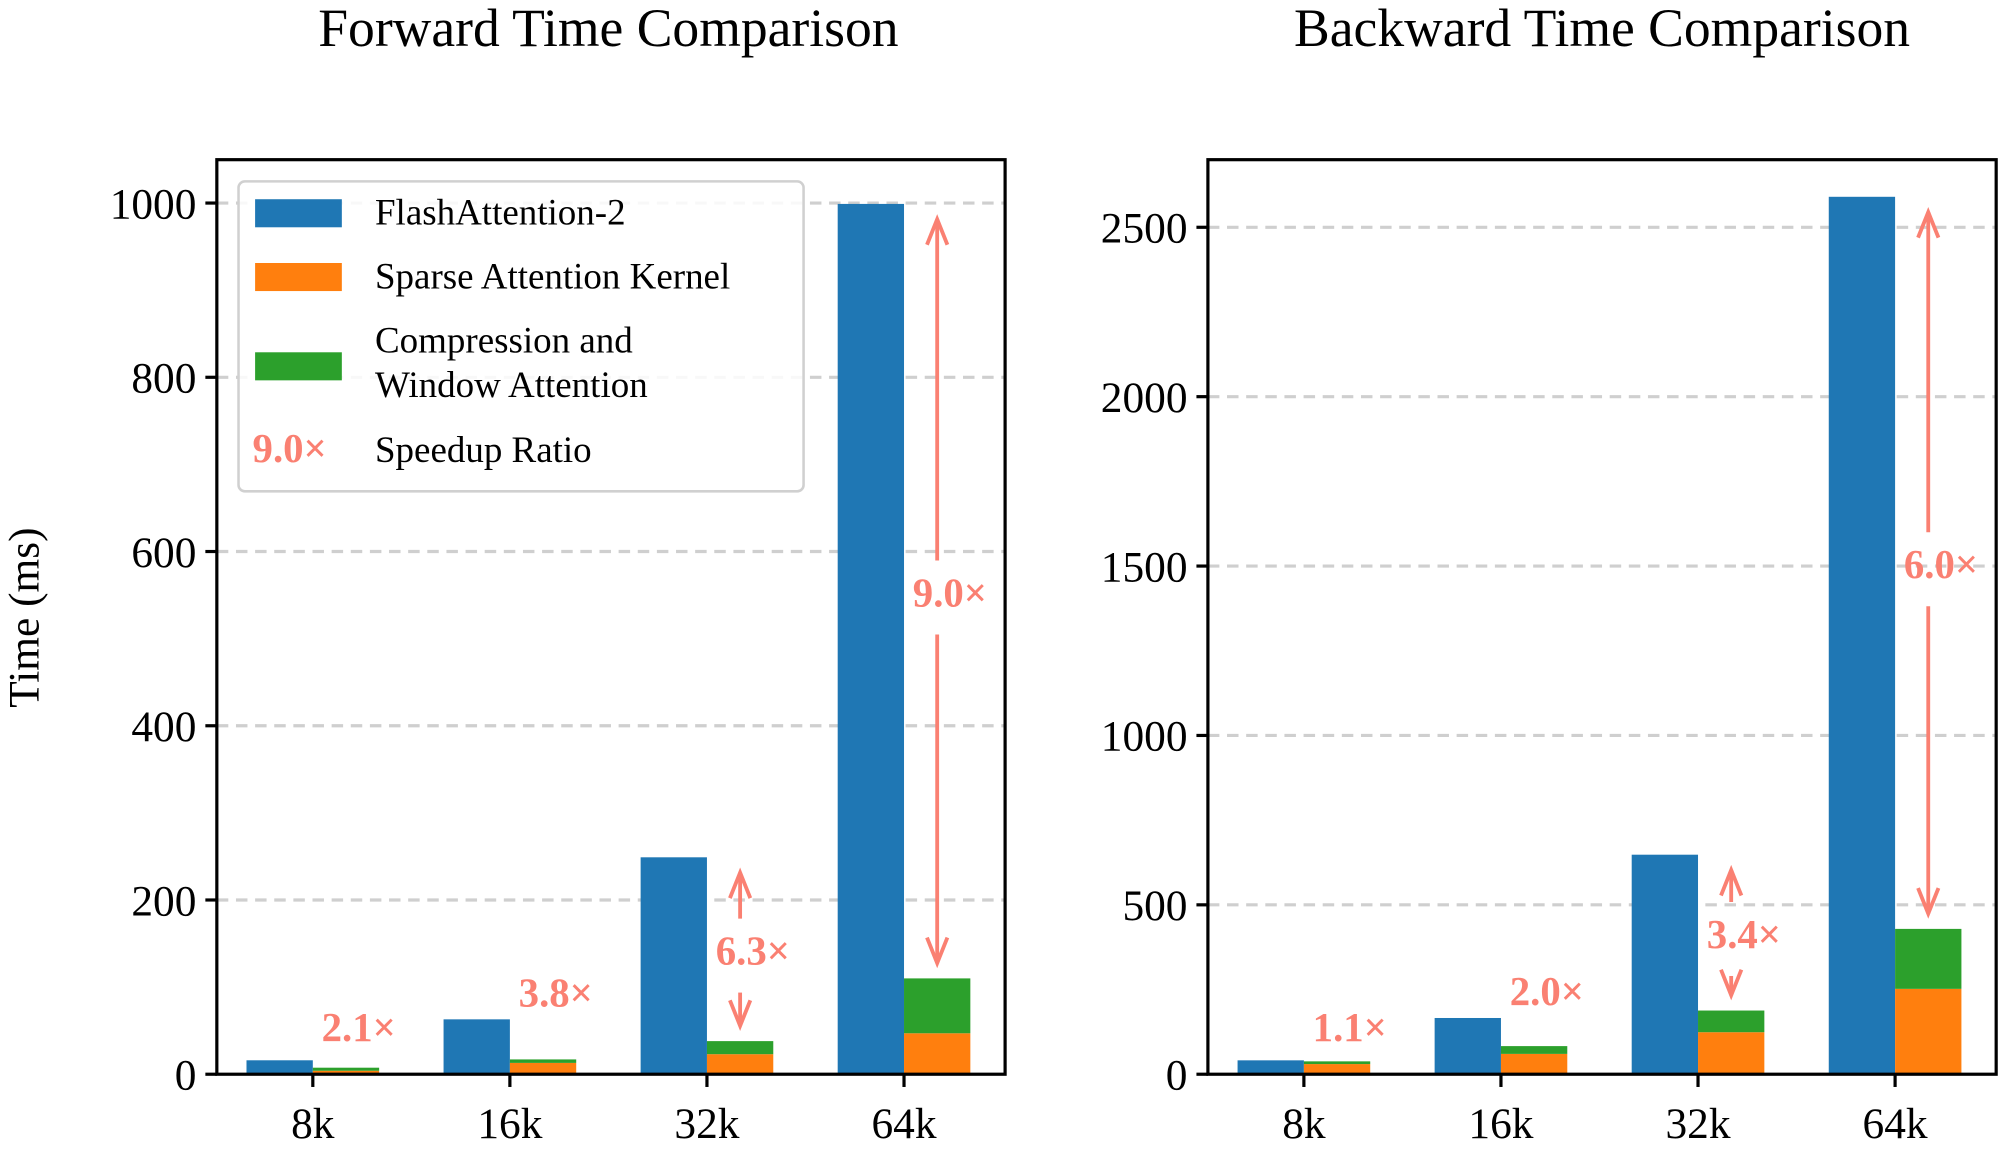 The height and width of the screenshot is (1151, 2000). What do you see at coordinates (298, 366) in the screenshot?
I see `legend-swatch-compression` at bounding box center [298, 366].